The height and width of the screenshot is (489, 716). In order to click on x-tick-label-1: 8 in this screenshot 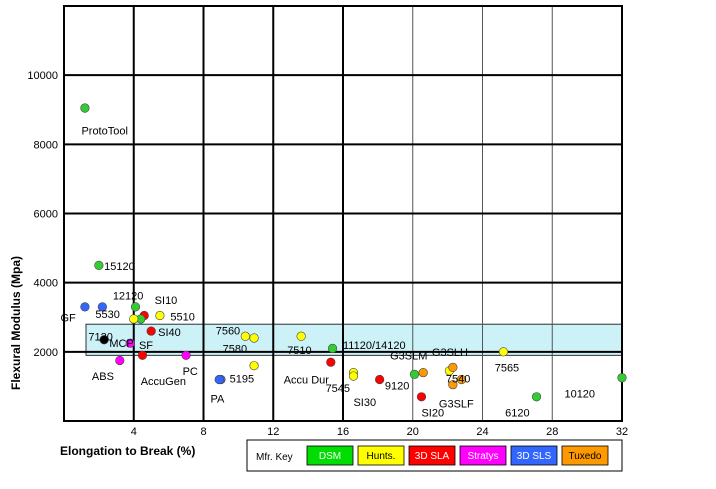, I will do `click(203, 432)`.